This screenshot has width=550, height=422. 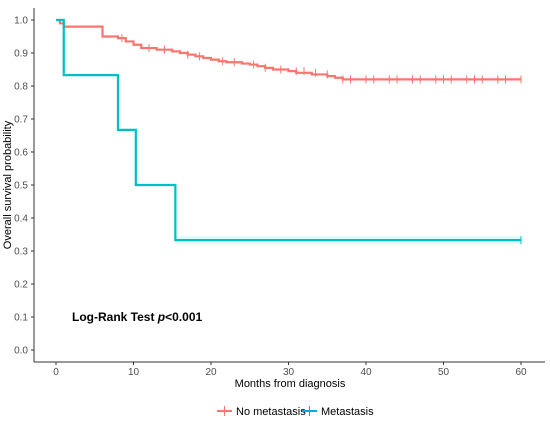 I want to click on log-rank-annotation: Log-Rank Test p<0.001, so click(x=137, y=317).